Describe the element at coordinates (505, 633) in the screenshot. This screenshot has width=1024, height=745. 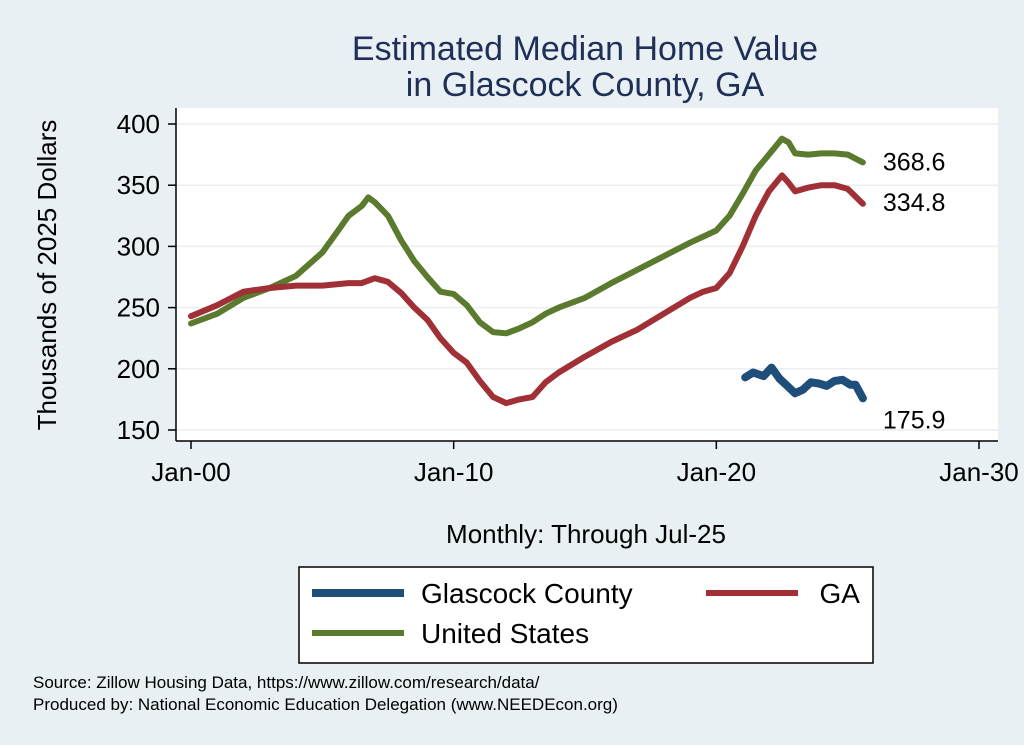
I see `legend-label-united-states: United States` at that location.